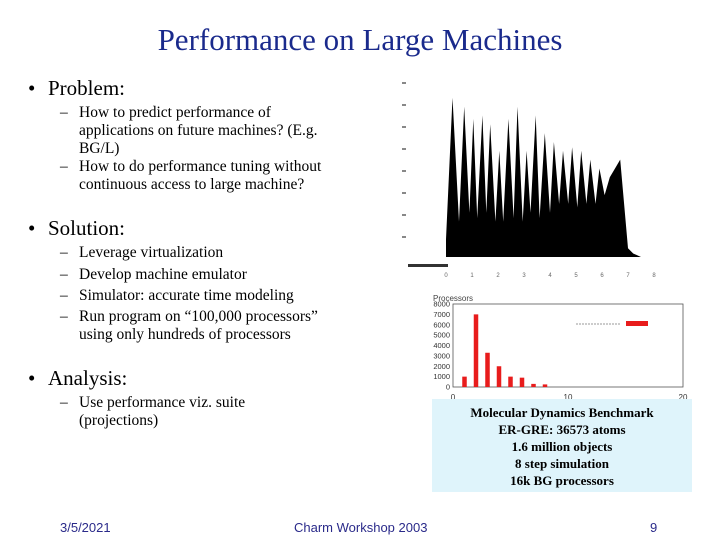  What do you see at coordinates (576, 276) in the screenshot?
I see `x-tick-label: 5` at bounding box center [576, 276].